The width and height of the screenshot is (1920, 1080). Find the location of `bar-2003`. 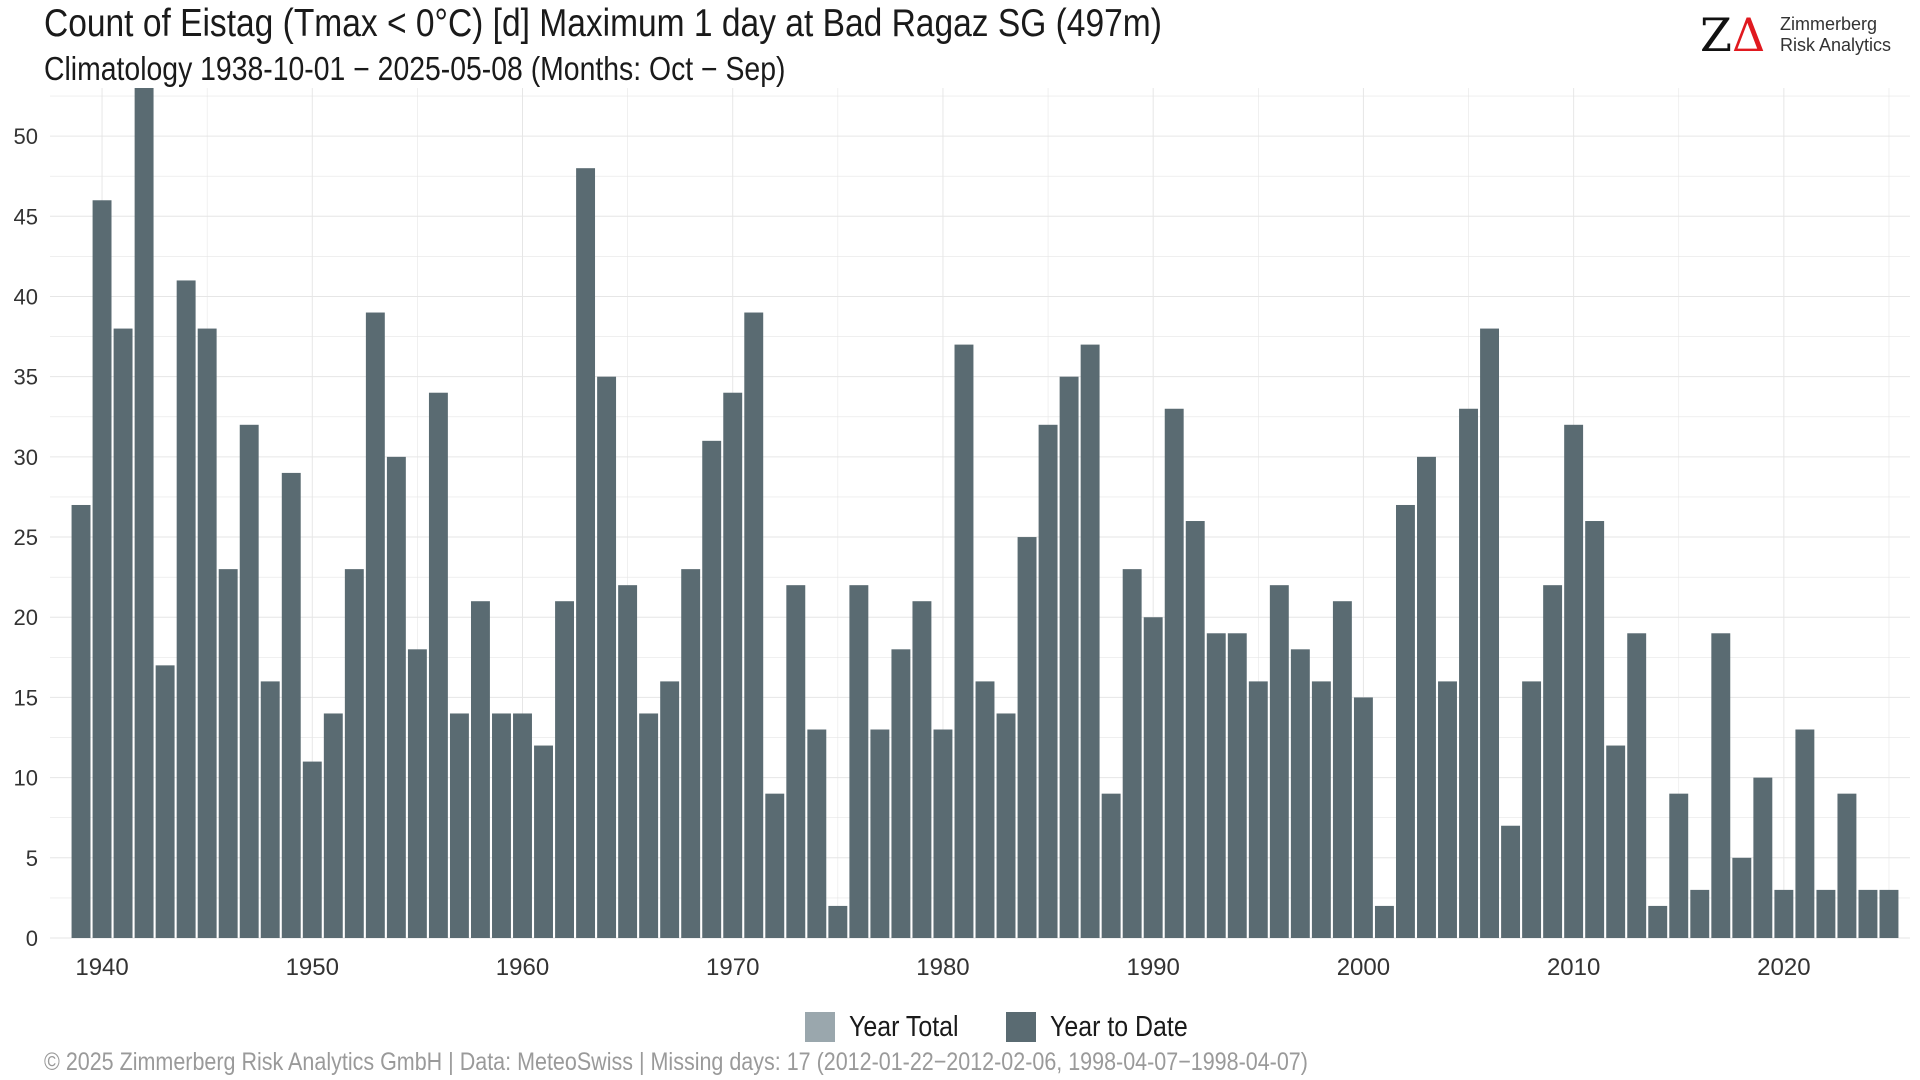

bar-2003 is located at coordinates (1426, 697).